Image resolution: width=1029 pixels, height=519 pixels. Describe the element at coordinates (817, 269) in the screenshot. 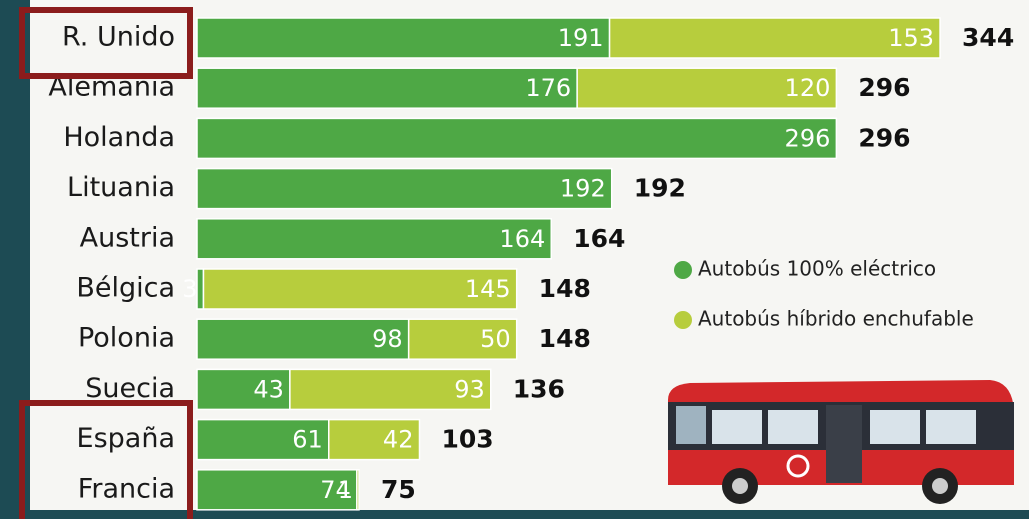

I see `legend-label: Autobús 100% eléctrico` at that location.